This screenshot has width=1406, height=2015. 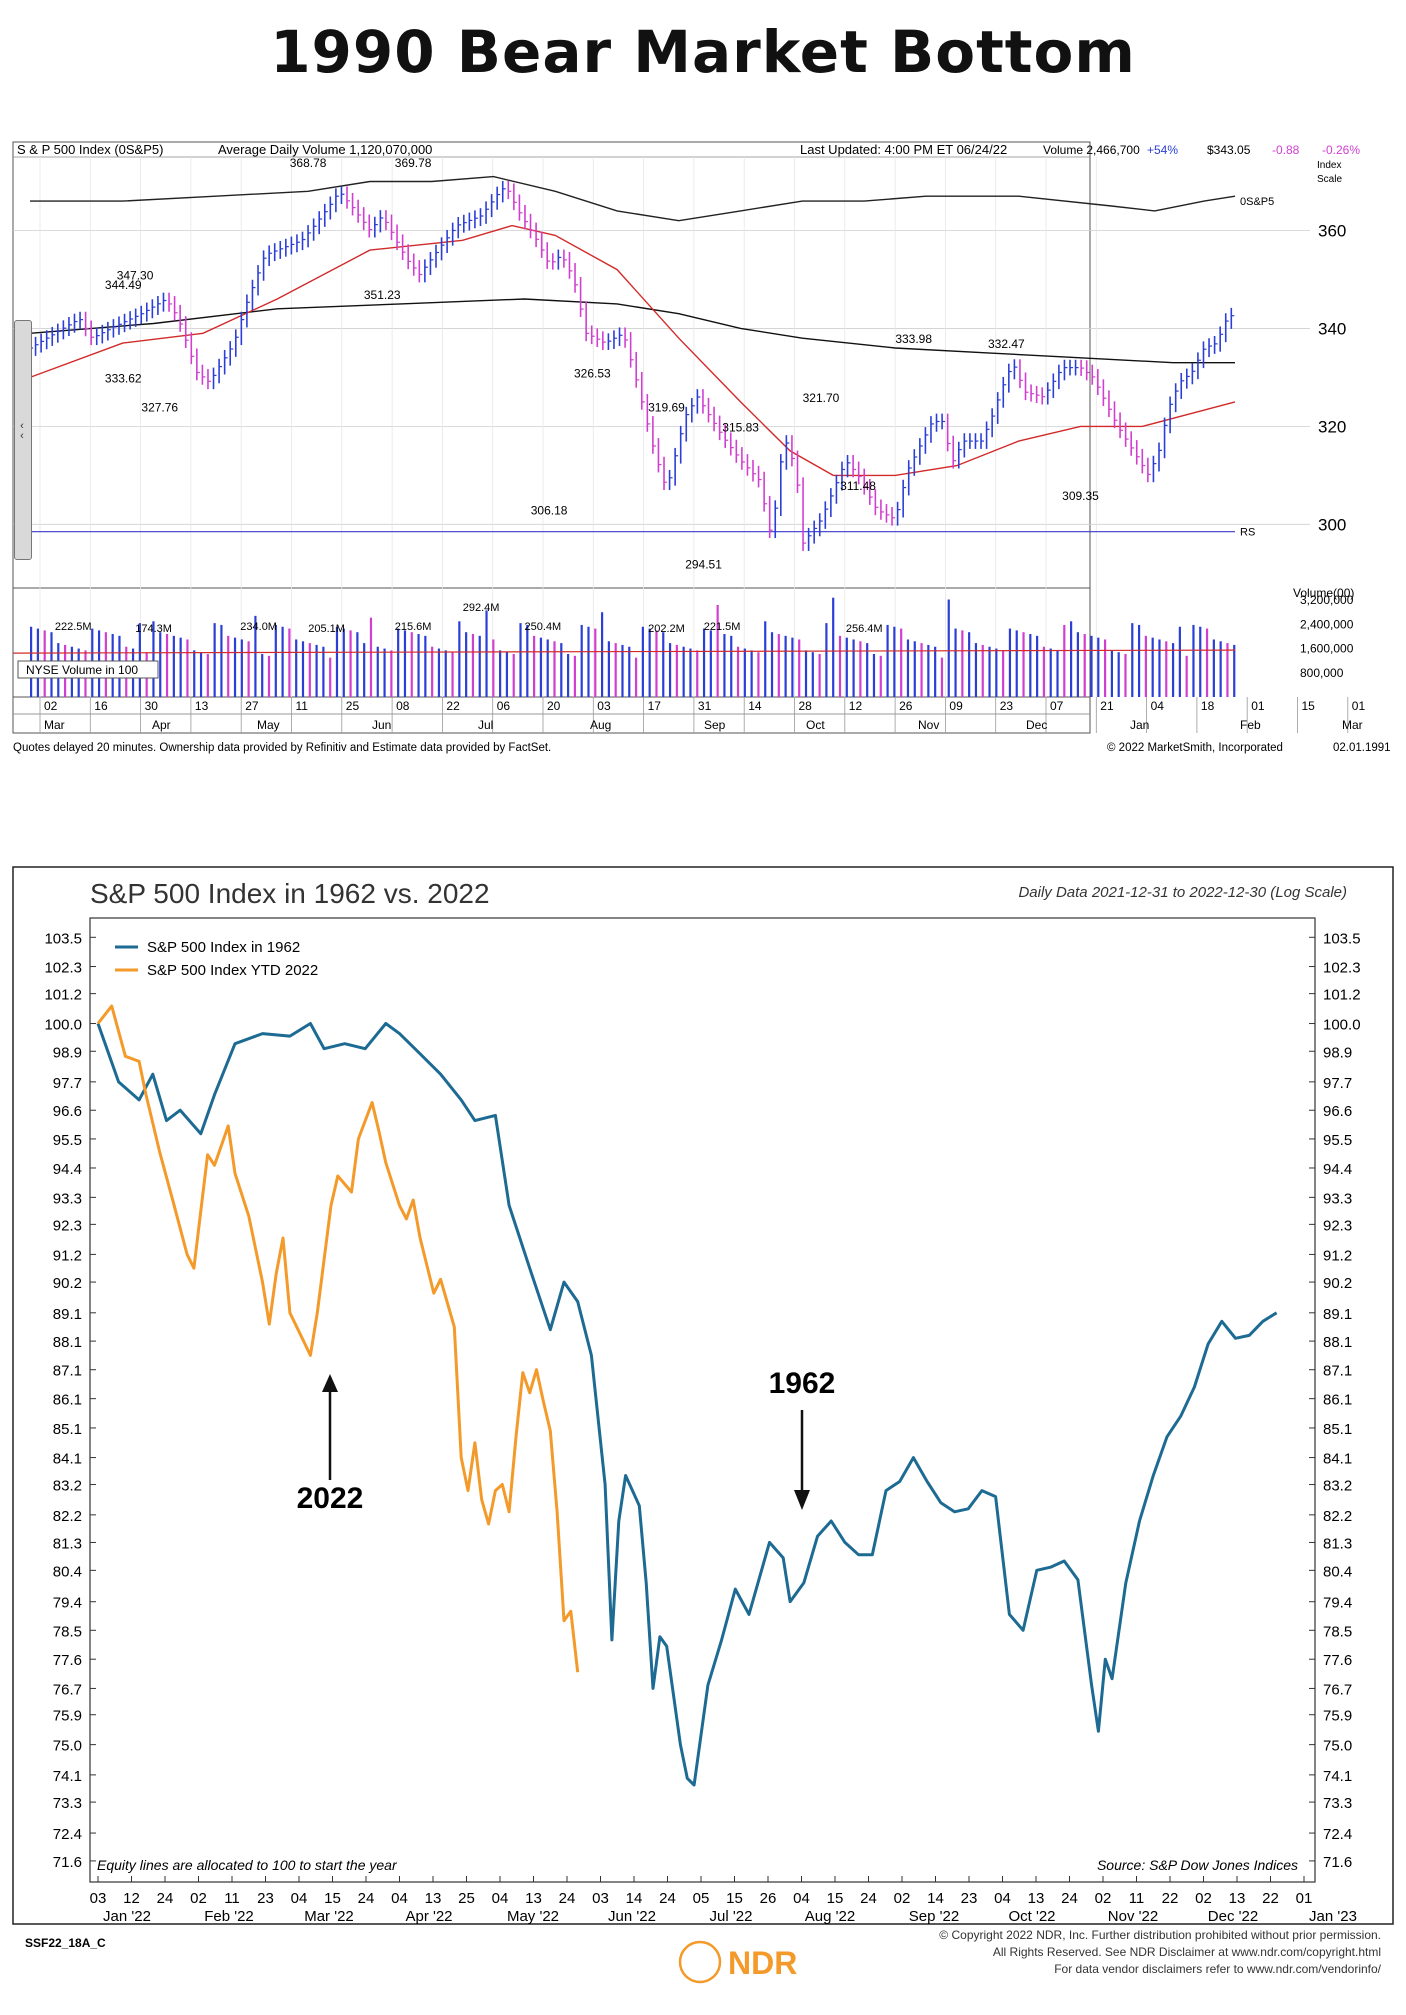 I want to click on x-month-label: Mar '22, so click(x=329, y=1916).